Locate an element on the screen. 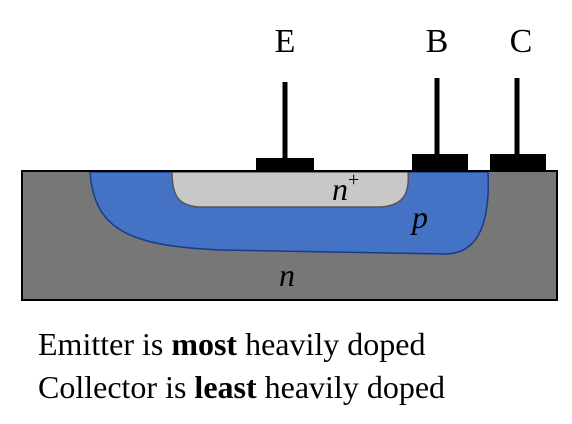 The width and height of the screenshot is (572, 424). caption-line1-emphasis: most is located at coordinates (204, 344).